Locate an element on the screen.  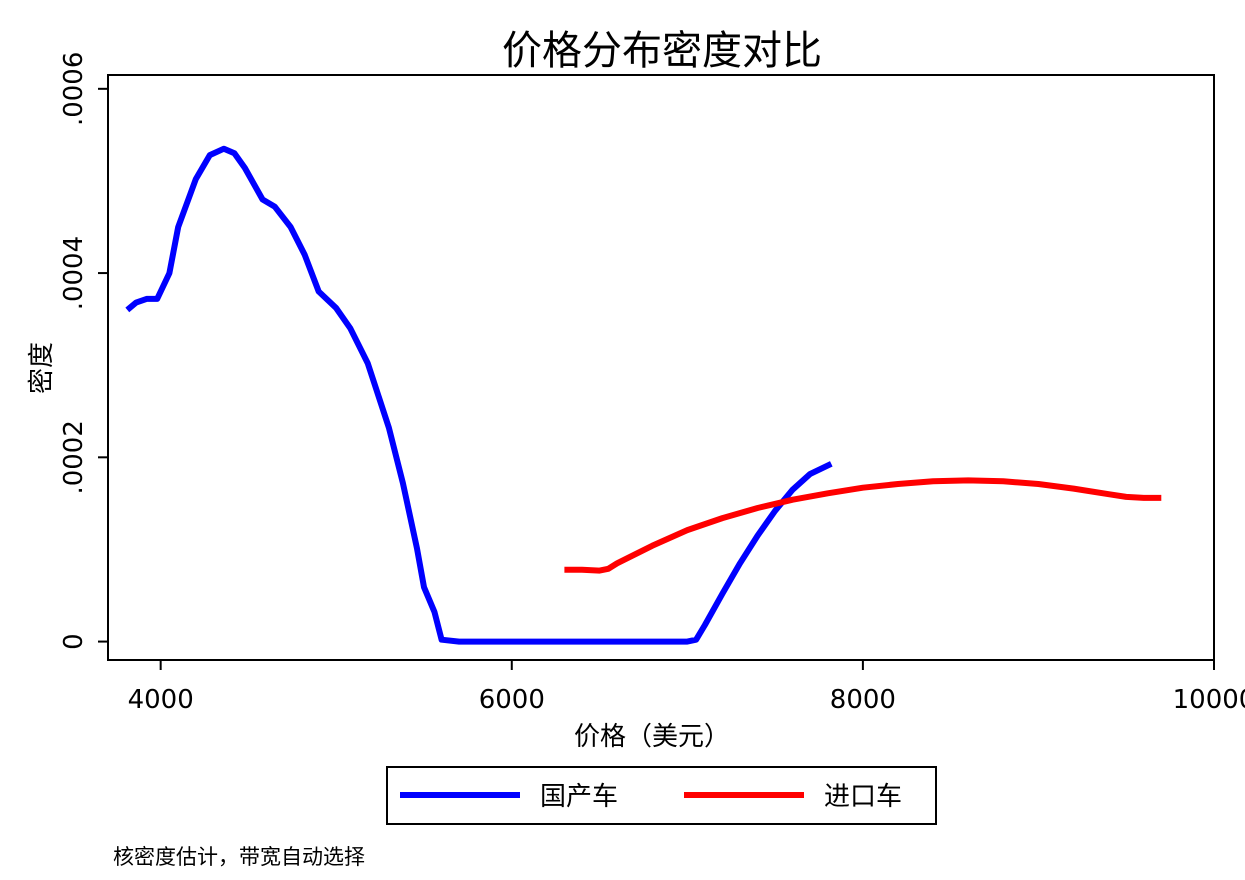
x-tick-label: 10000 is located at coordinates (1209, 700).